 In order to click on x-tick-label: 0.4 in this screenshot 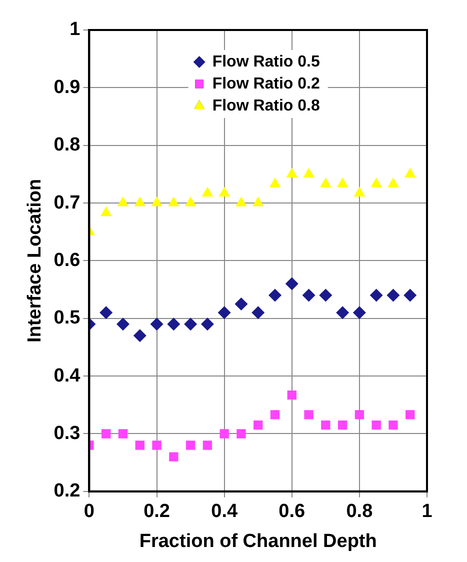, I will do `click(224, 511)`.